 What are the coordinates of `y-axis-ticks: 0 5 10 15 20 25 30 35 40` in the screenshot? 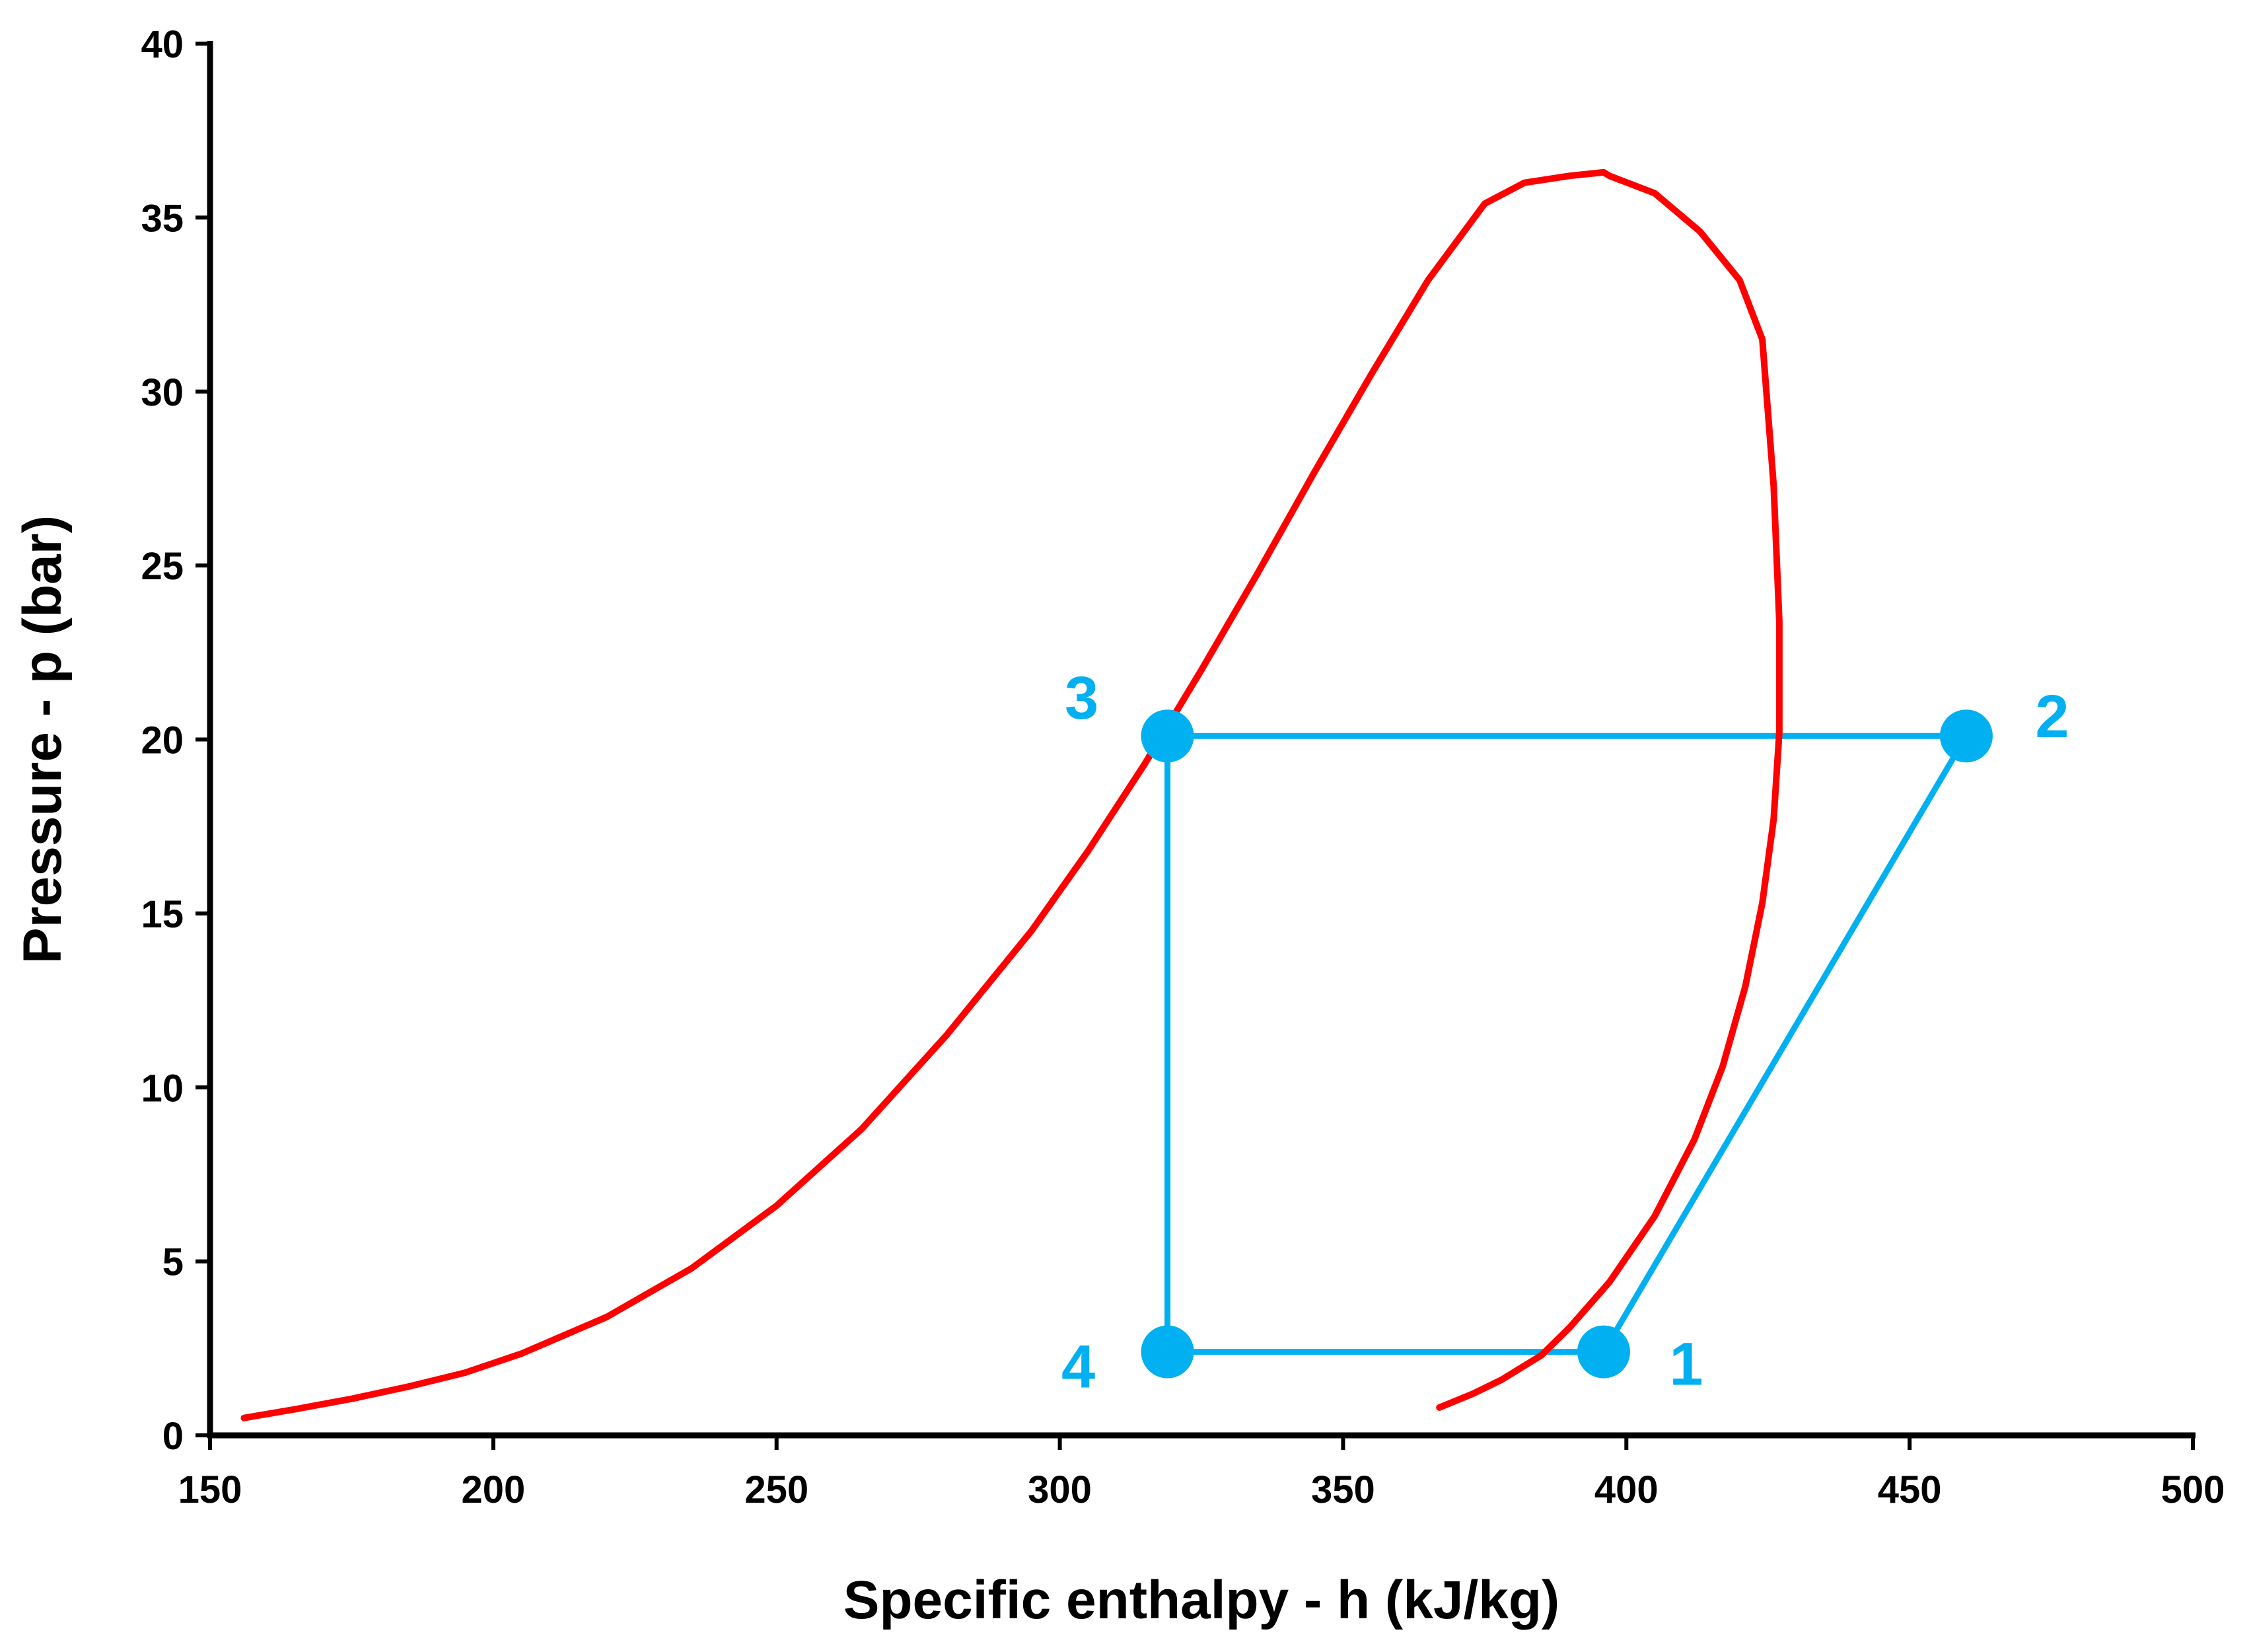 It's located at (175, 740).